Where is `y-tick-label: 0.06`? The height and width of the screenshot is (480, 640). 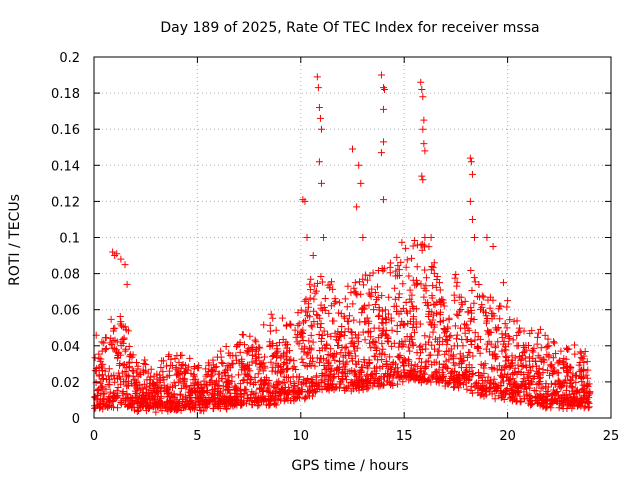
y-tick-label: 0.06 is located at coordinates (65, 311).